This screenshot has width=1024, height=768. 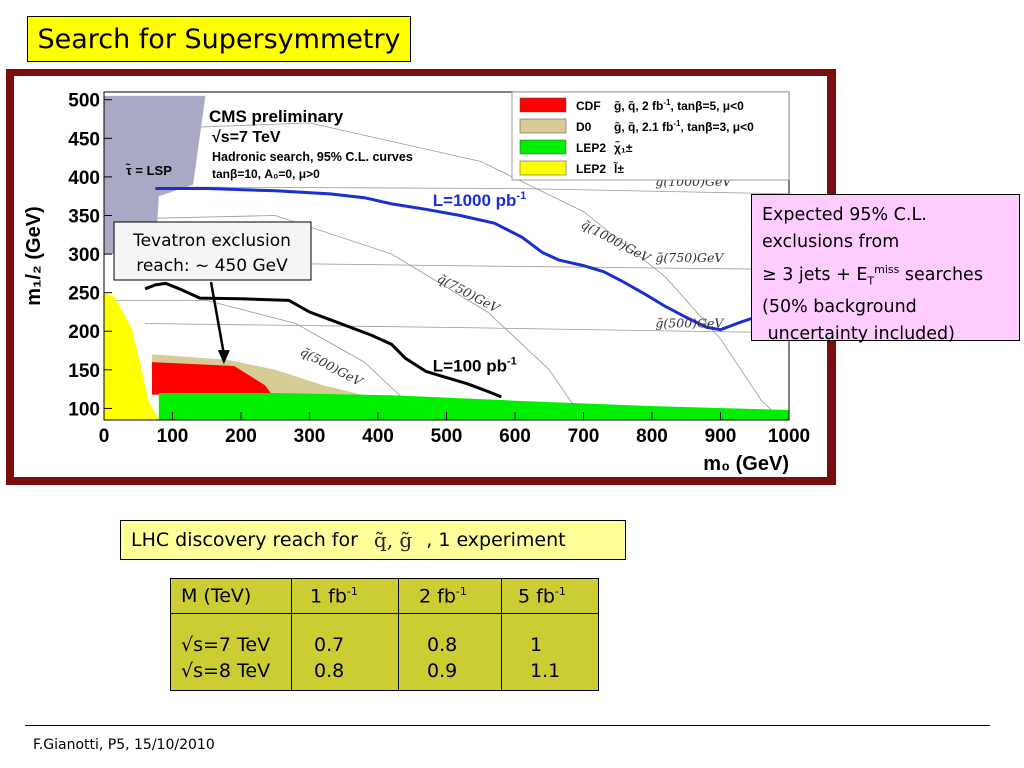 I want to click on tevatron-annotation: Tevatron exclusion reach: ~ 450 GeV, so click(x=212, y=293).